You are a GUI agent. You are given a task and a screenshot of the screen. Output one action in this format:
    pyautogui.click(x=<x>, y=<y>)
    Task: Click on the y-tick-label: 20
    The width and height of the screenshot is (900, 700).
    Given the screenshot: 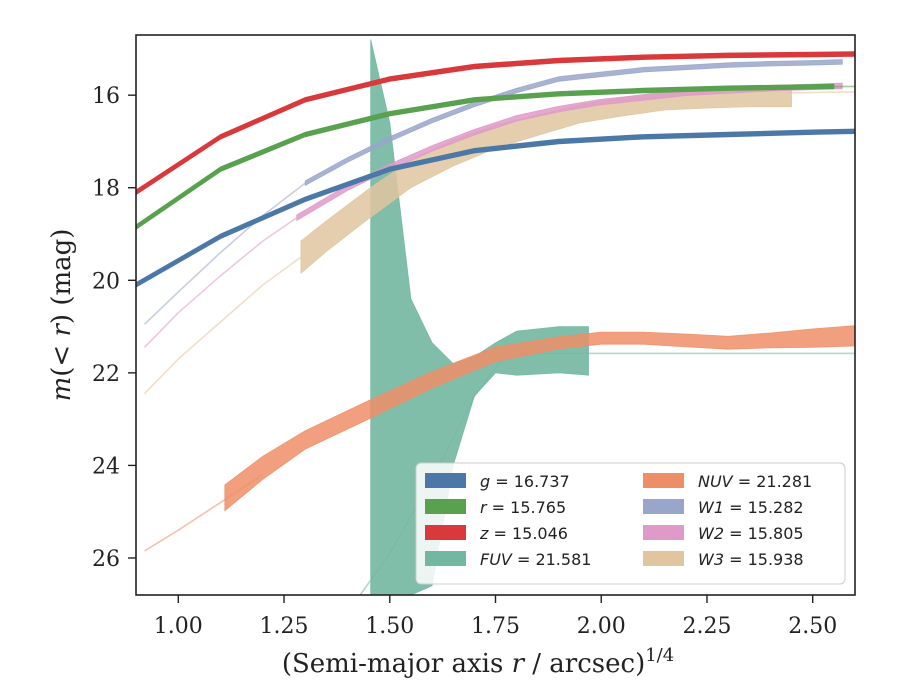 What is the action you would take?
    pyautogui.click(x=106, y=281)
    